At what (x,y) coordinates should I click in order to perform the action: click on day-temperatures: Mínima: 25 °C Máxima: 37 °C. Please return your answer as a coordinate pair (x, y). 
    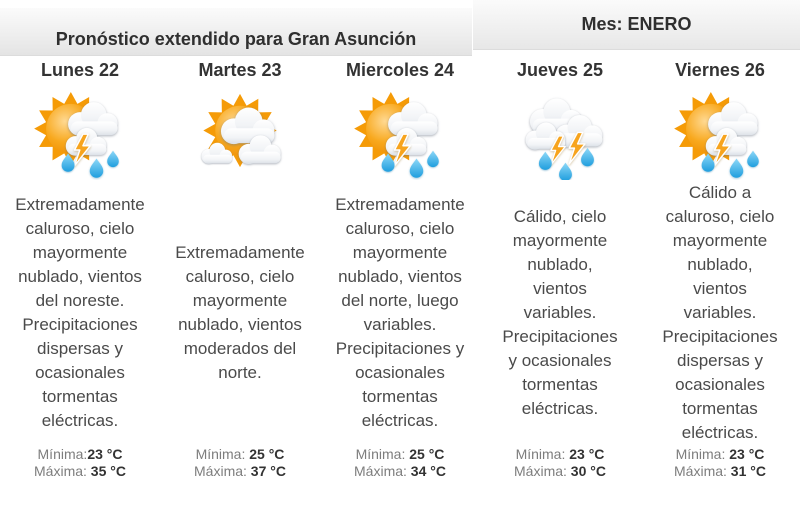
    Looking at the image, I should click on (240, 473).